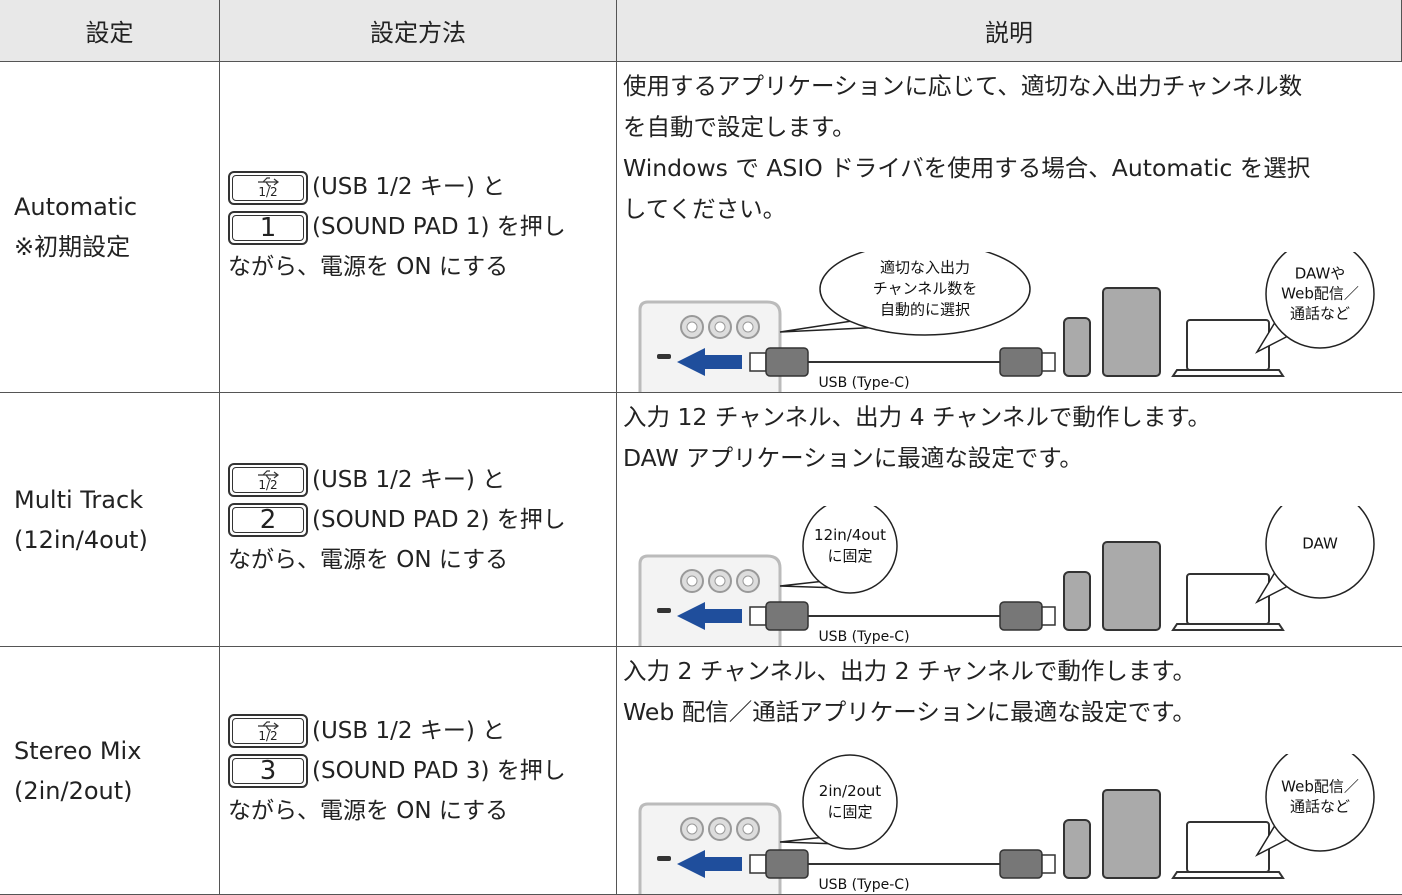  I want to click on description-text: DAW アプリケーションに最適な設定です。, so click(853, 458).